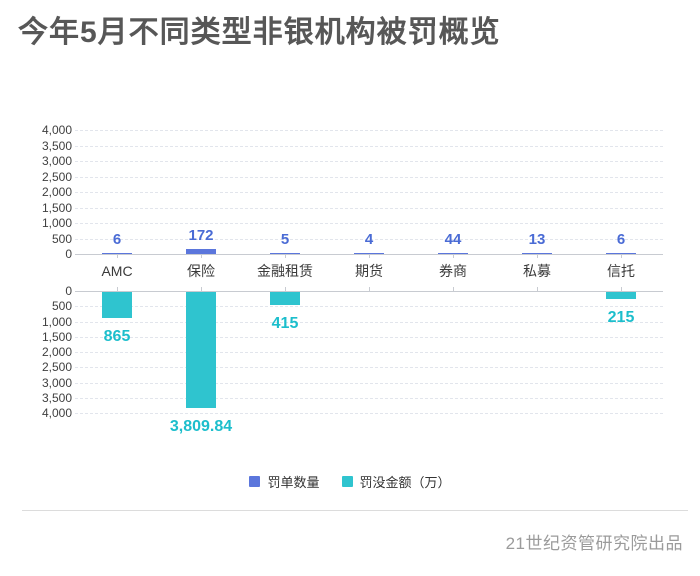 Image resolution: width=700 pixels, height=576 pixels. What do you see at coordinates (453, 271) in the screenshot?
I see `category-label: 券商` at bounding box center [453, 271].